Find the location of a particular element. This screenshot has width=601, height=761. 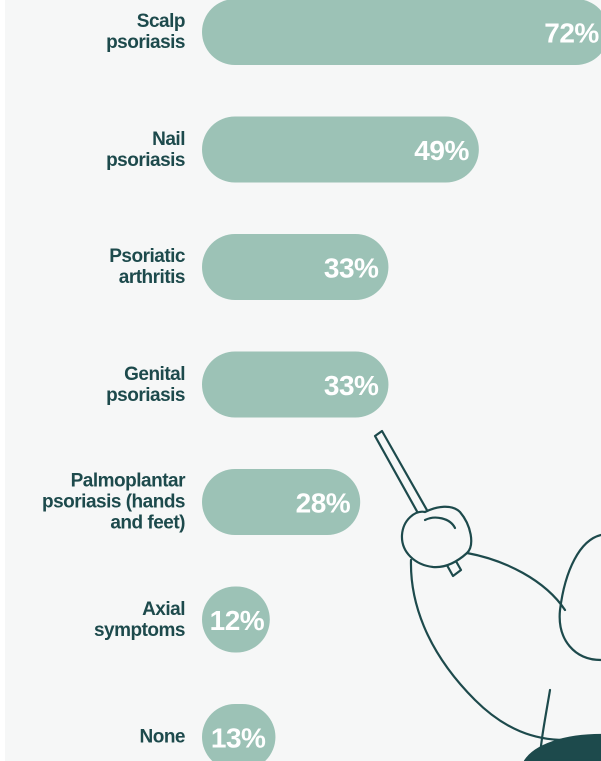

value-label: 13% is located at coordinates (238, 738).